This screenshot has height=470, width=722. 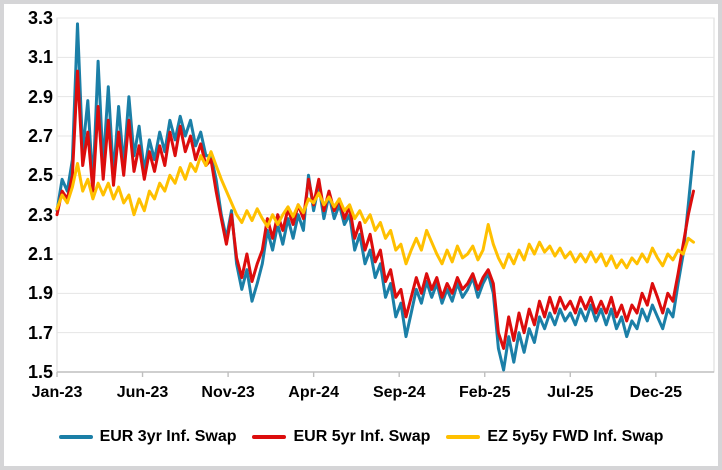 I want to click on legend-item: EUR 3yr Inf. Swap, so click(x=147, y=437).